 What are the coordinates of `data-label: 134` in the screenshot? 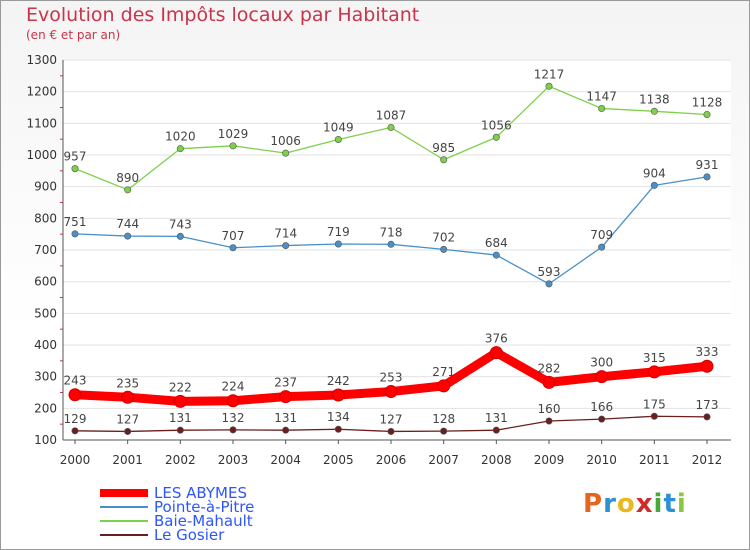 It's located at (338, 417).